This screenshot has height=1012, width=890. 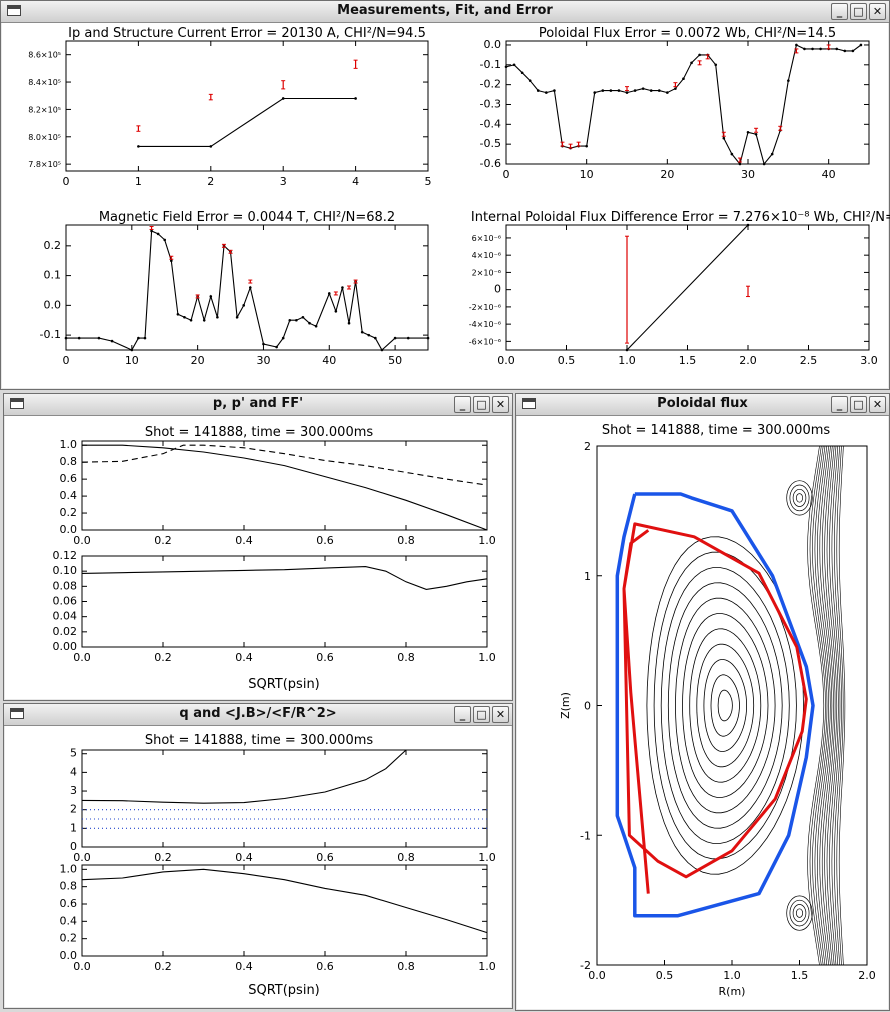 I want to click on x-tick-label: 2, so click(x=210, y=181).